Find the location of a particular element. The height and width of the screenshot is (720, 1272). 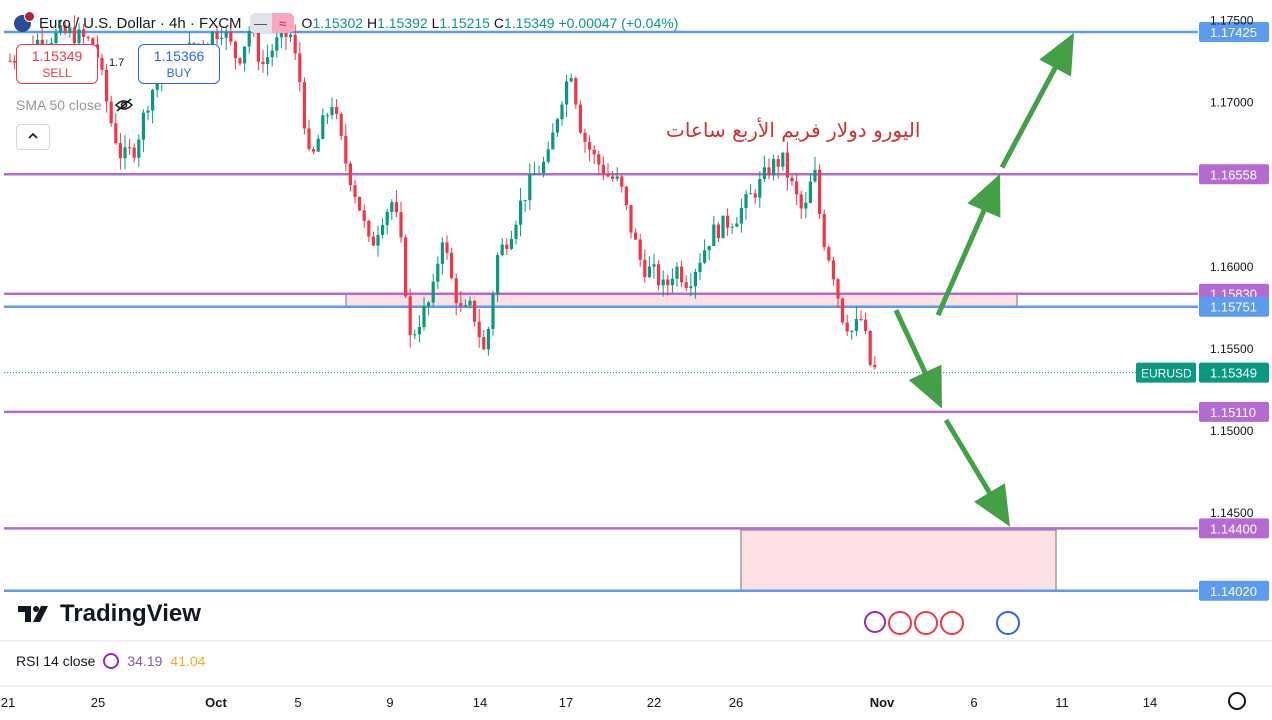

symbol-title: Euro / U.S. Dollar · 4h · FXCM is located at coordinates (140, 23).